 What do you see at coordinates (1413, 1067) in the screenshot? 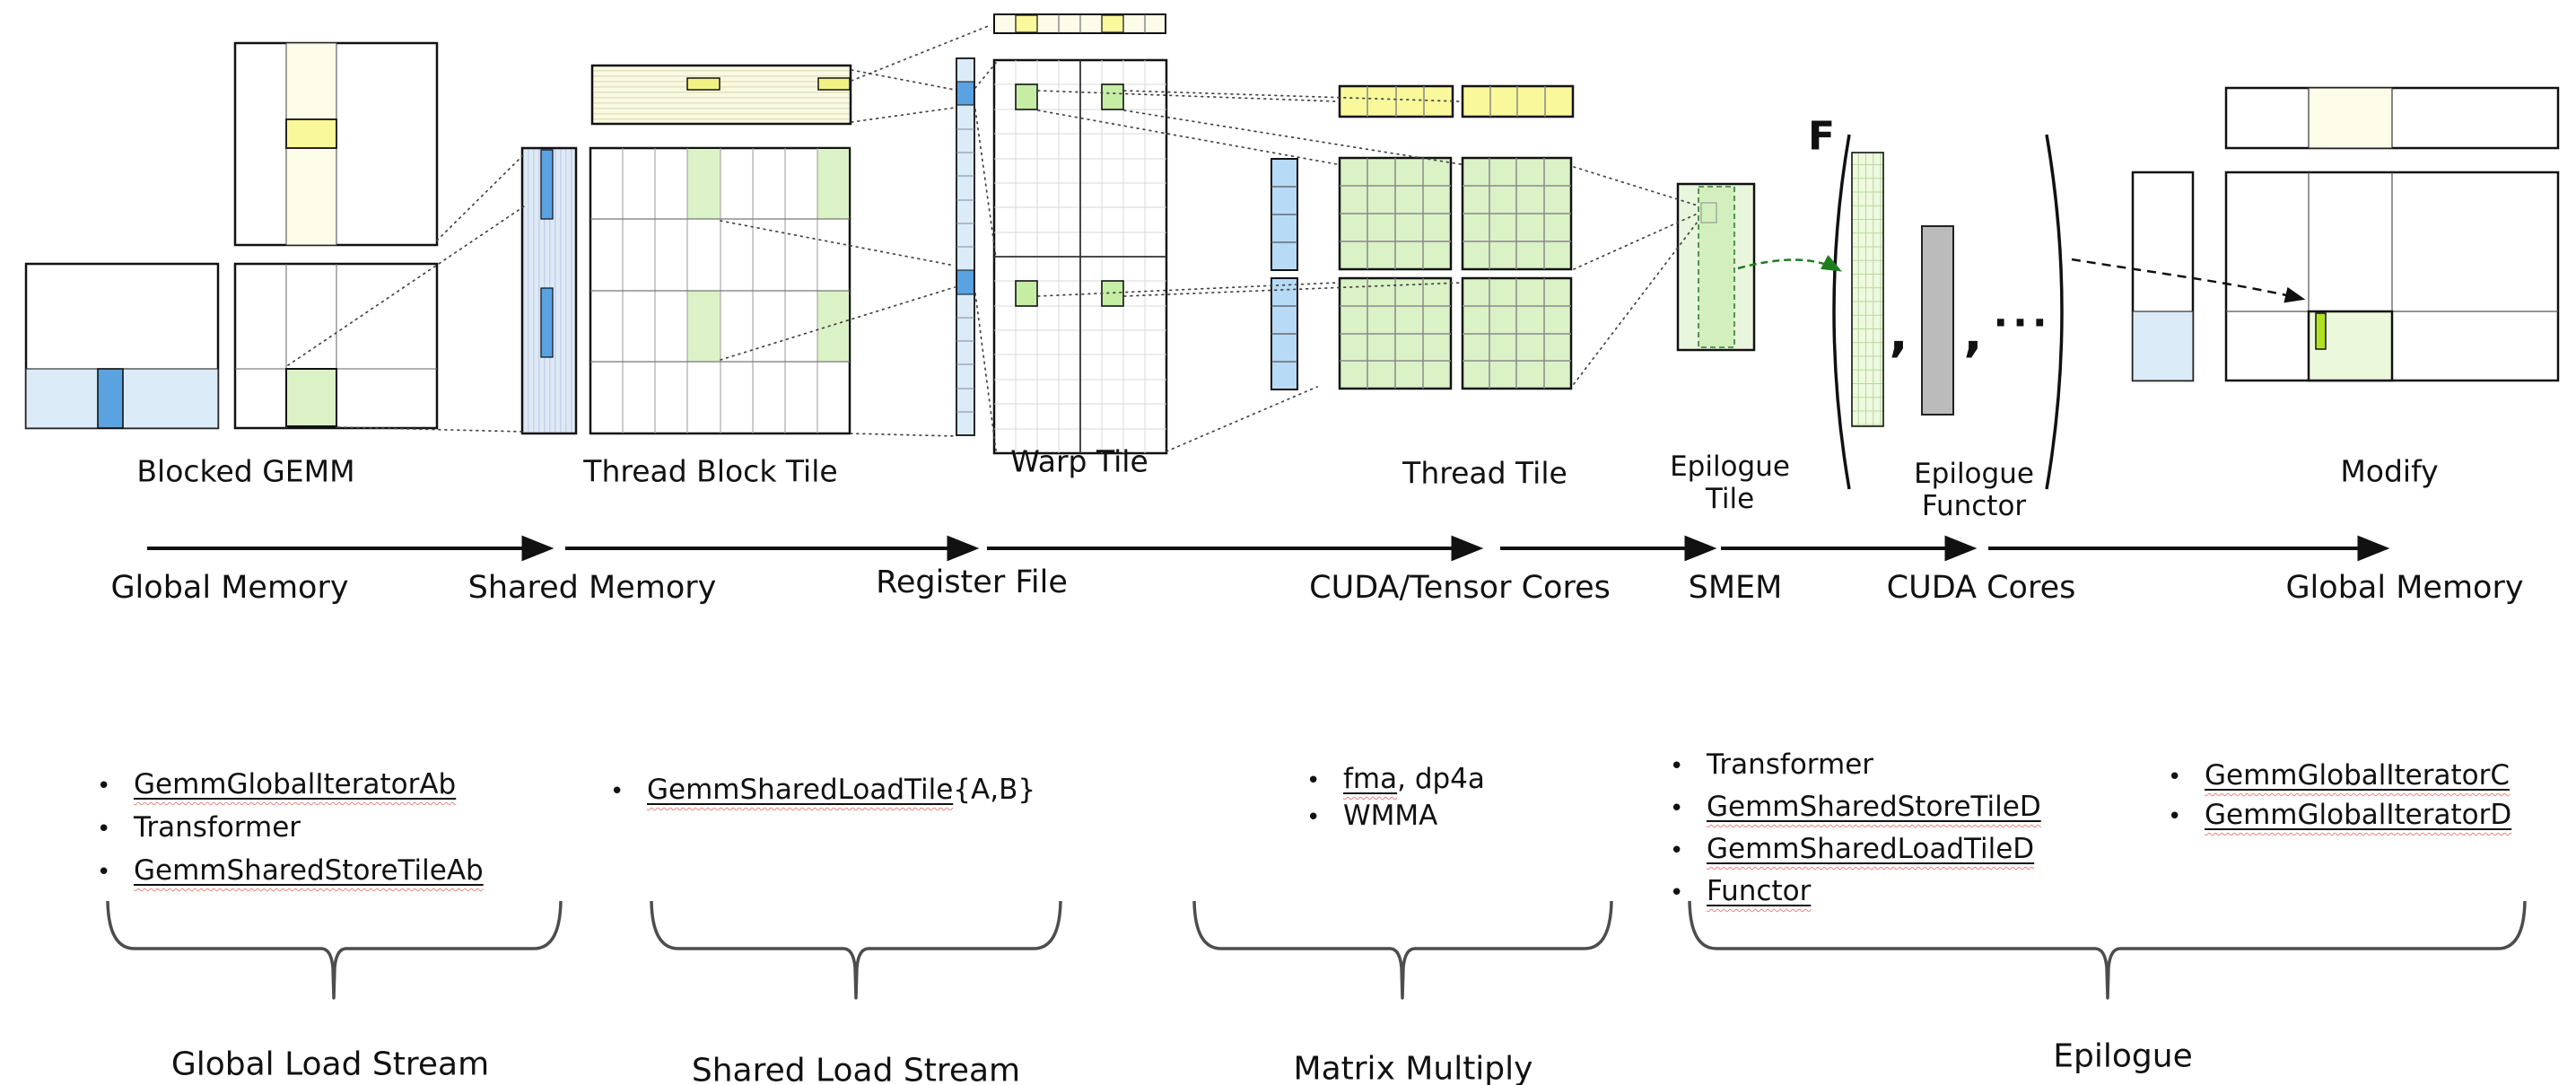
I see `stream-label-matrix-multiply: Matrix Multiply` at bounding box center [1413, 1067].